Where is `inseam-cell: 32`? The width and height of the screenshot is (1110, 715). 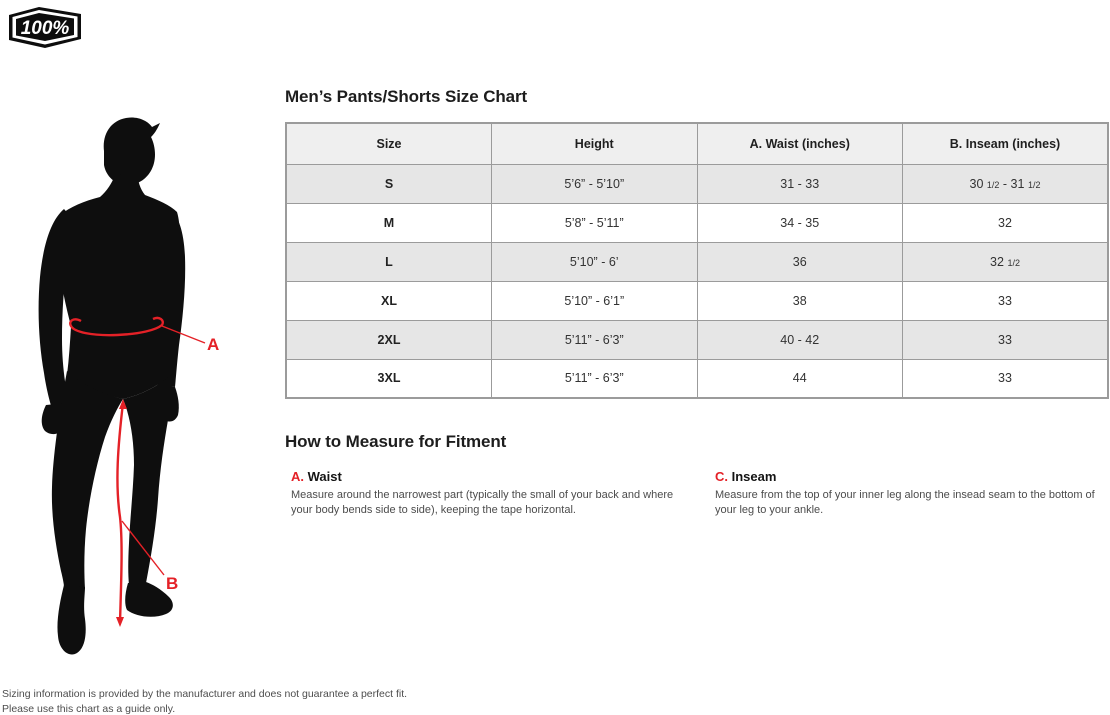
inseam-cell: 32 is located at coordinates (1005, 222).